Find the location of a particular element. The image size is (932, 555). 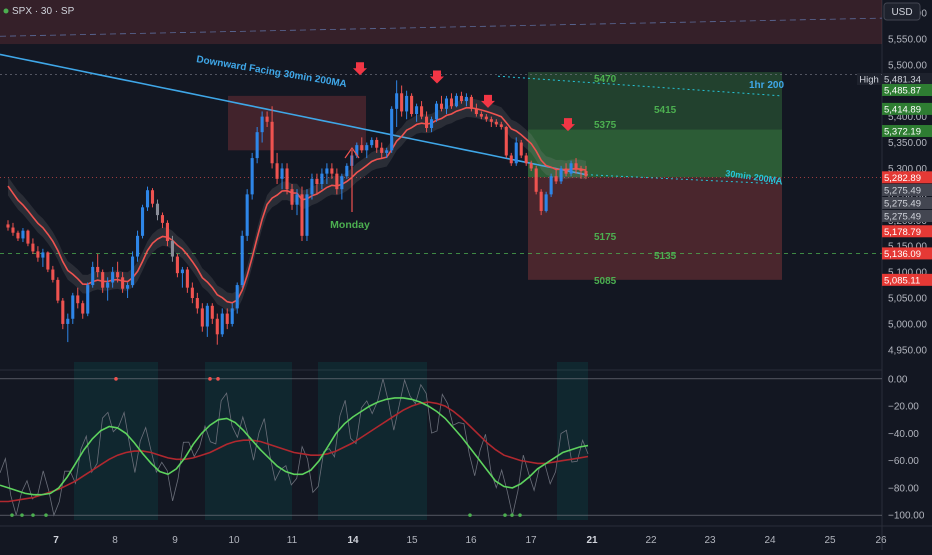

price-tag-value: 5,275.49 is located at coordinates (902, 217).